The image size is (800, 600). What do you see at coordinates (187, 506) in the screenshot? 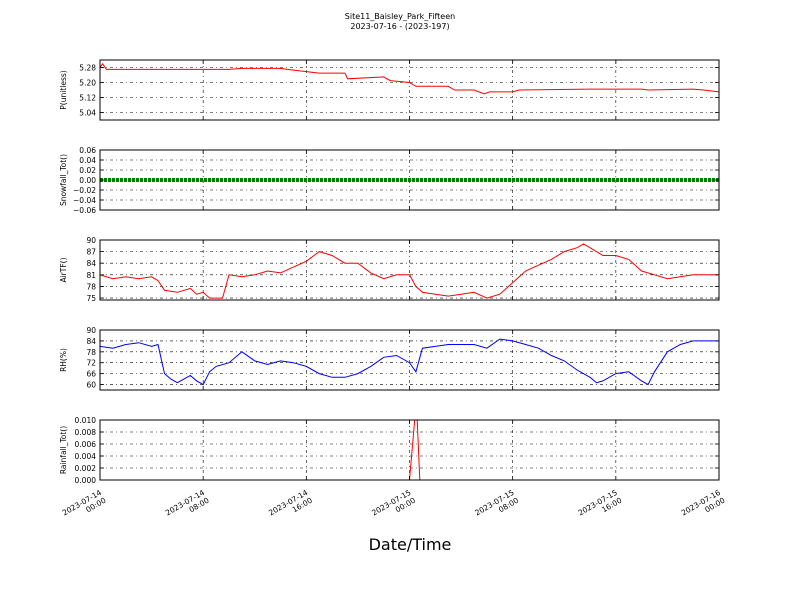
I see `x-tick-label: 2023-07-1408:00` at bounding box center [187, 506].